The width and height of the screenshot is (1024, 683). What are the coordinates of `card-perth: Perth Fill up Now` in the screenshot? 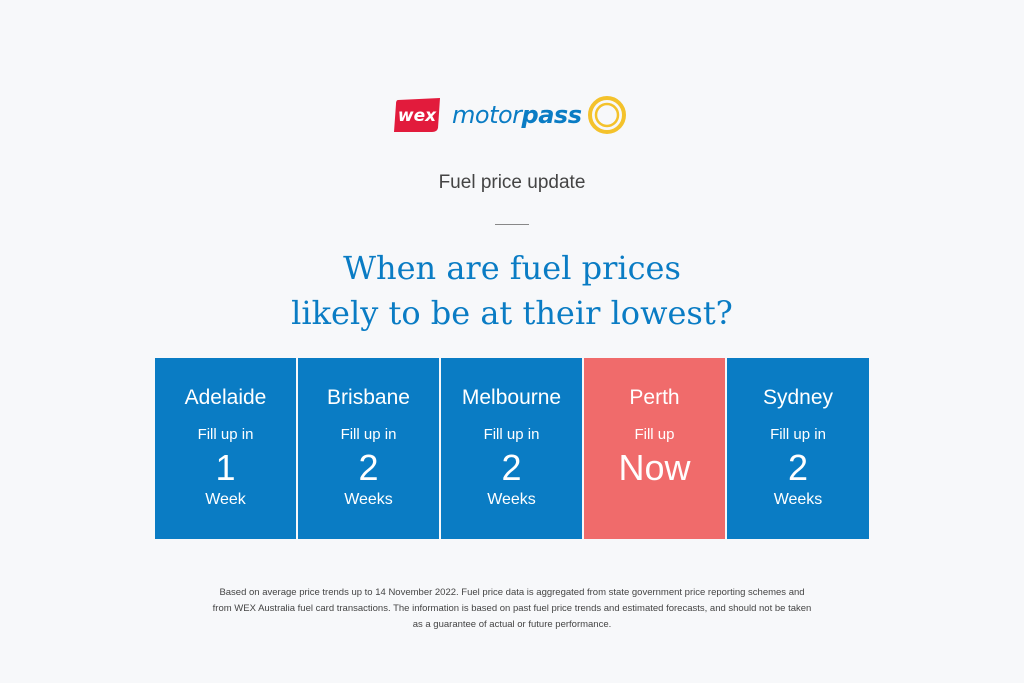 It's located at (654, 448).